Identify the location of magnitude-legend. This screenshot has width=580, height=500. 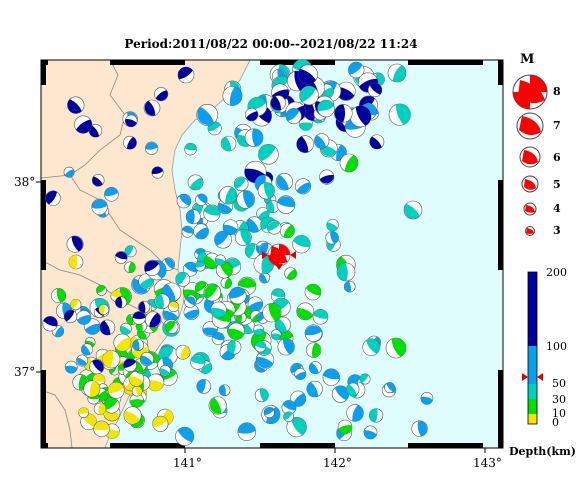
(530, 155).